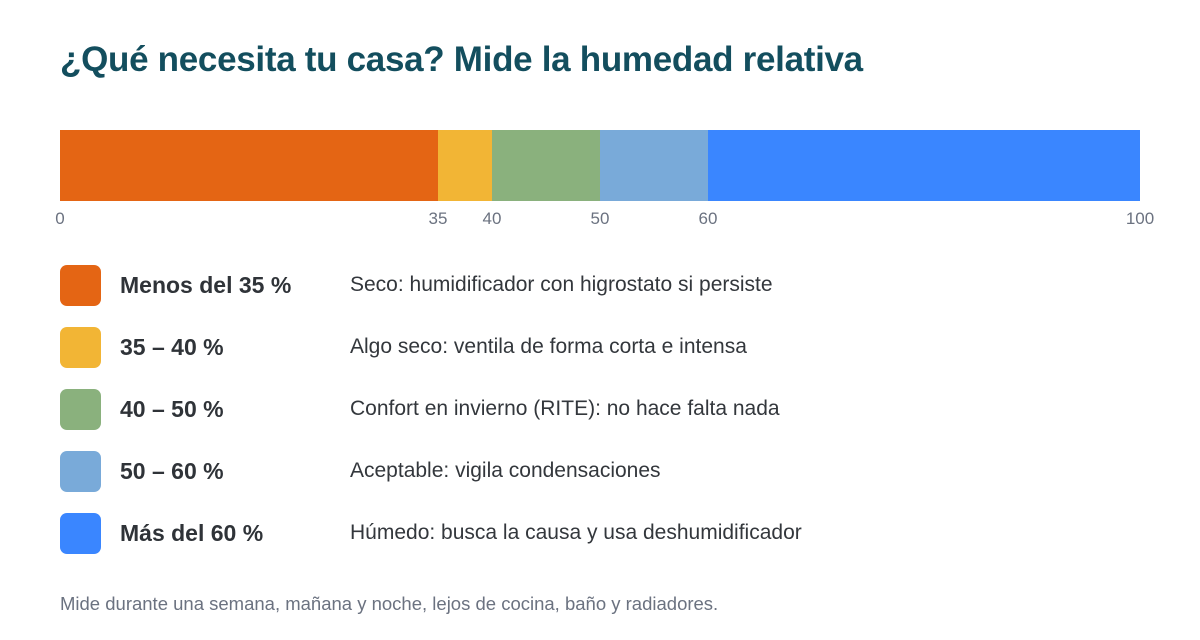 Image resolution: width=1200 pixels, height=640 pixels. What do you see at coordinates (192, 533) in the screenshot?
I see `legend-range-humid: Más del 60 %` at bounding box center [192, 533].